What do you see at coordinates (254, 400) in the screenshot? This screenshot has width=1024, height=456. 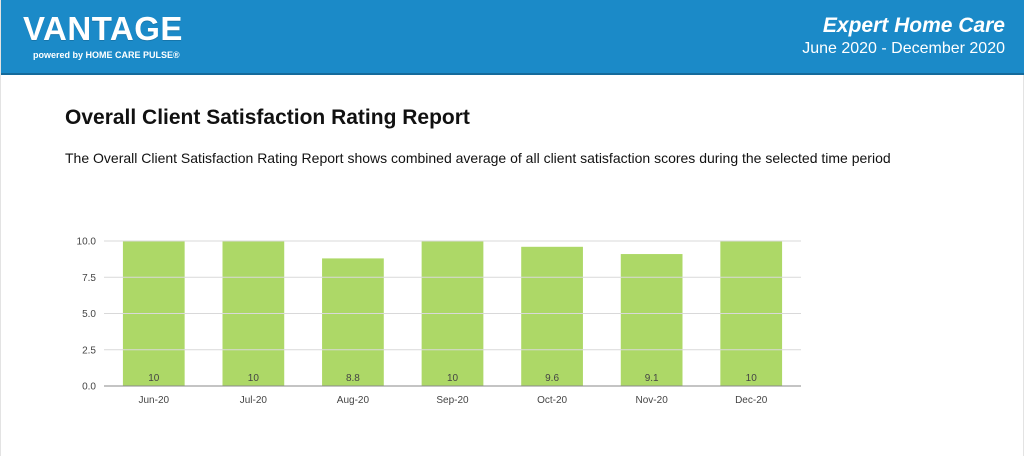 I see `x-tick-label: Jul-20` at bounding box center [254, 400].